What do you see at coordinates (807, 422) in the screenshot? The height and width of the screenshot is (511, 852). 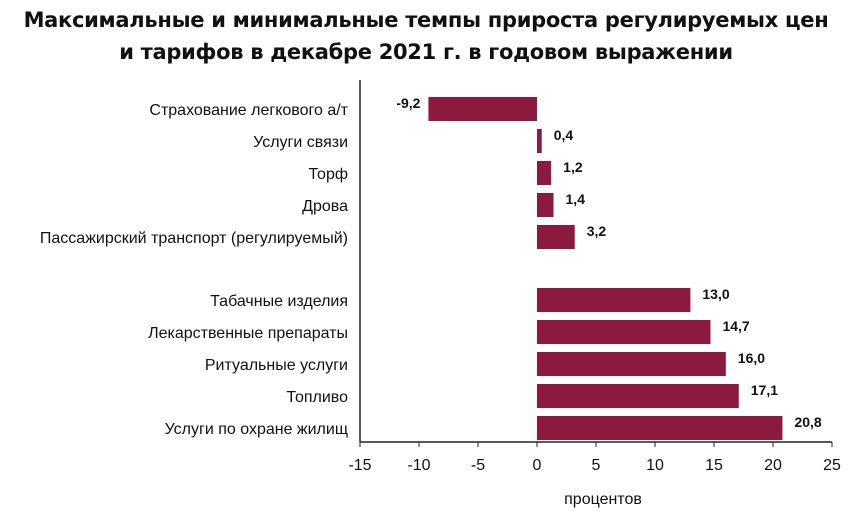 I see `data-label: 20,8` at bounding box center [807, 422].